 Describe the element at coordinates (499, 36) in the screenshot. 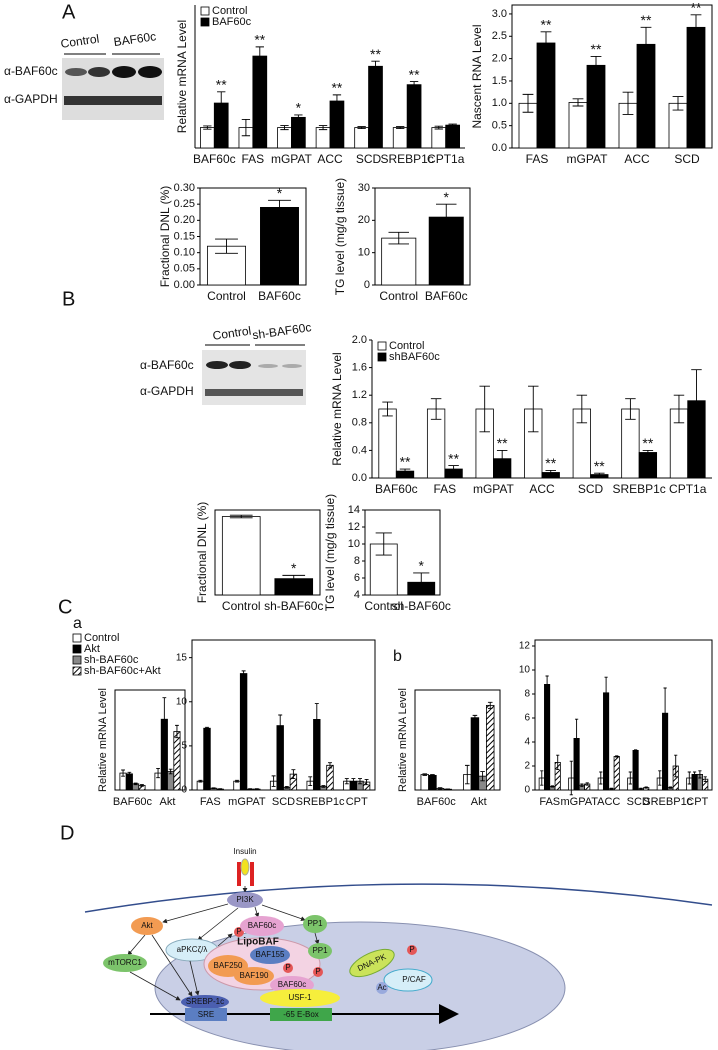

I see `y-tick-label: 2.5` at that location.